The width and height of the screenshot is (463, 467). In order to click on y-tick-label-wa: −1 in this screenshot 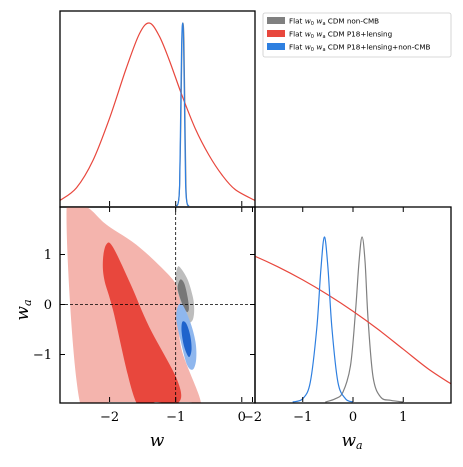, I will do `click(42, 355)`.